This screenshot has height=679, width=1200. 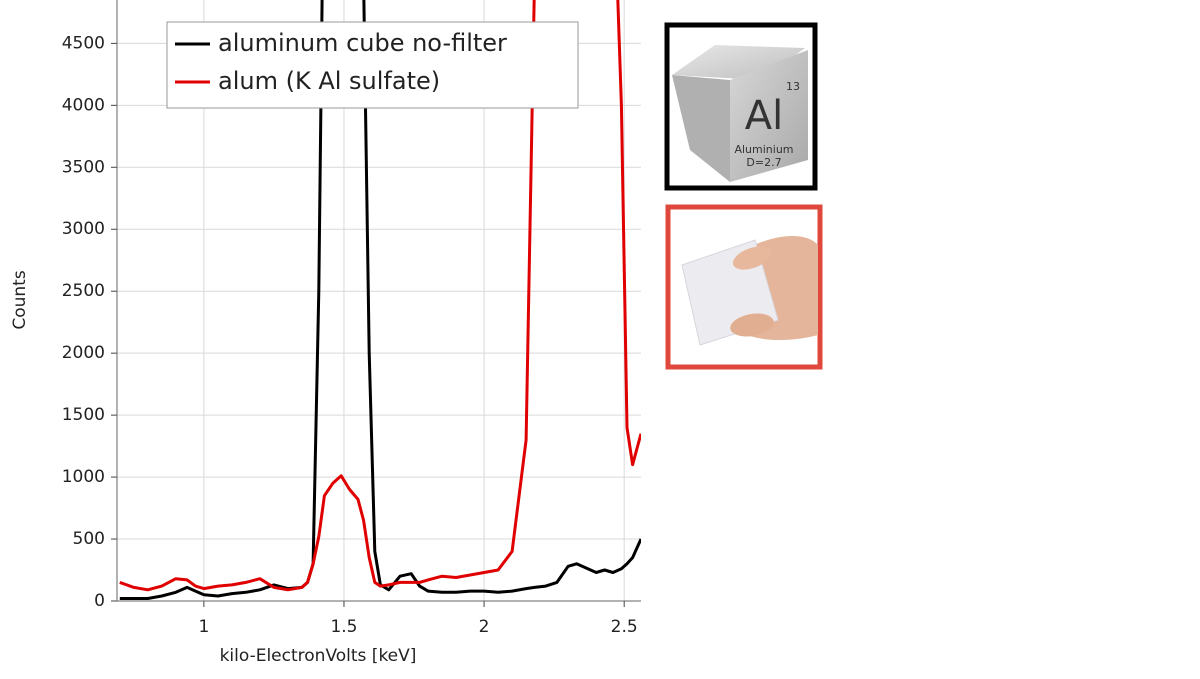 I want to click on alum-photo, so click(x=744, y=287).